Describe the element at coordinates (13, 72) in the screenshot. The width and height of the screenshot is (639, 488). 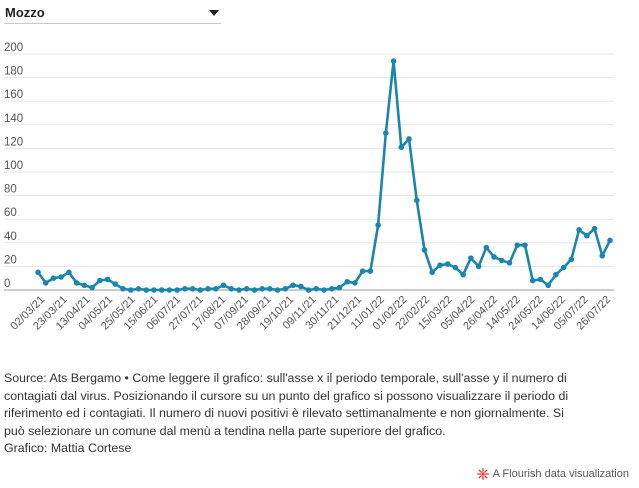
I see `y-tick-label: 180` at that location.